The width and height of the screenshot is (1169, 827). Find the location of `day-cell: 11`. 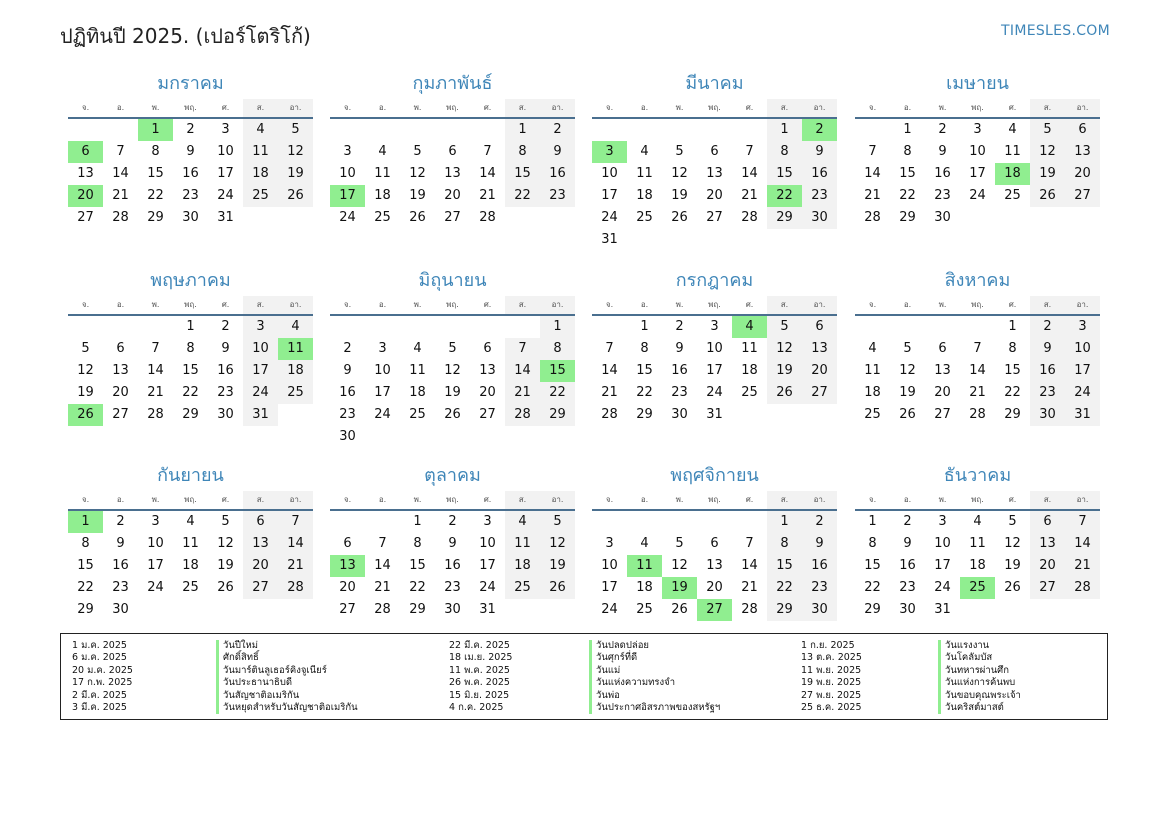

day-cell: 11 is located at coordinates (1012, 151).